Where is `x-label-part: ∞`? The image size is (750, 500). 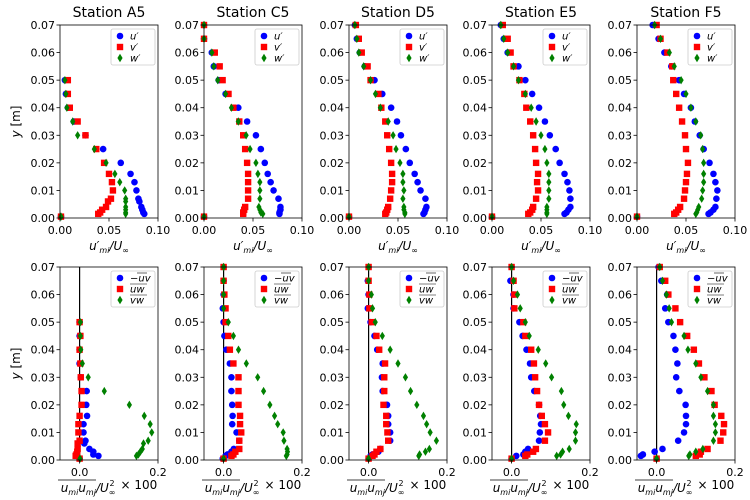
x-label-part: ∞ is located at coordinates (689, 492).